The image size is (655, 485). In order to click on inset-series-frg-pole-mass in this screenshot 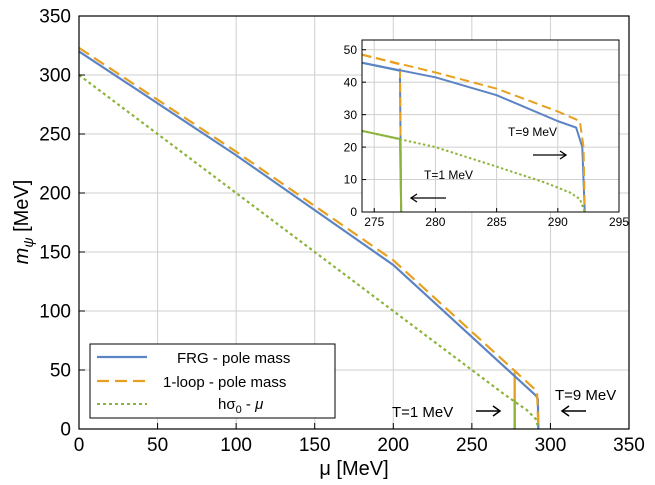, I will do `click(473, 137)`.